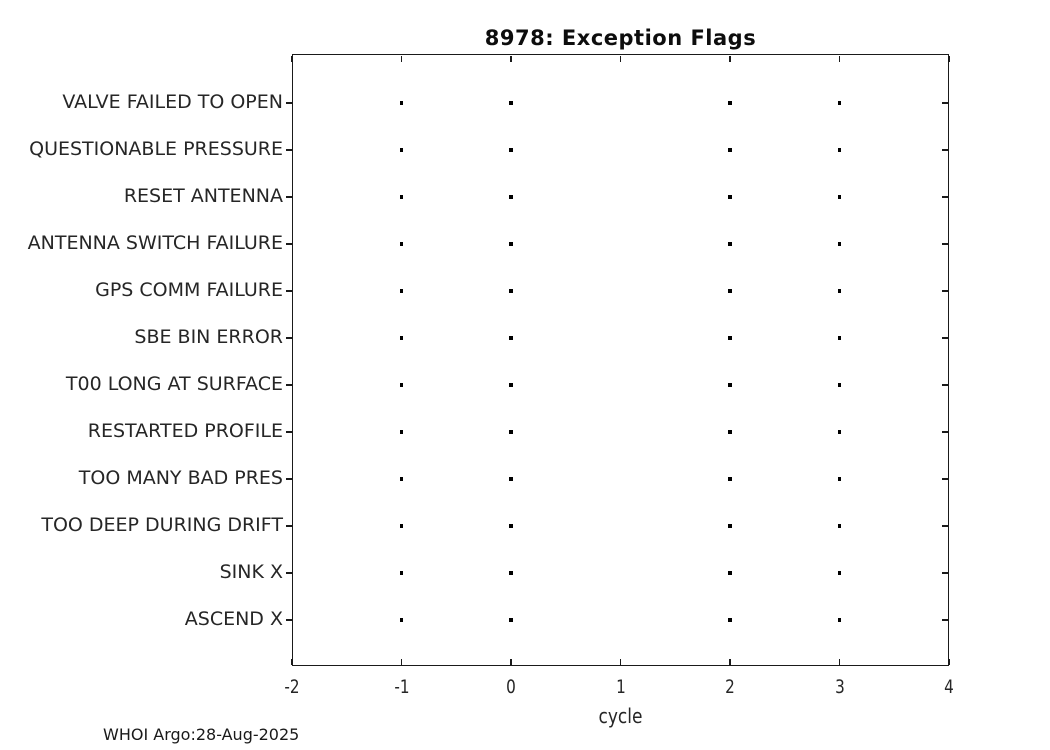 This screenshot has width=1050, height=750. What do you see at coordinates (401, 687) in the screenshot?
I see `x-tick-label: -1` at bounding box center [401, 687].